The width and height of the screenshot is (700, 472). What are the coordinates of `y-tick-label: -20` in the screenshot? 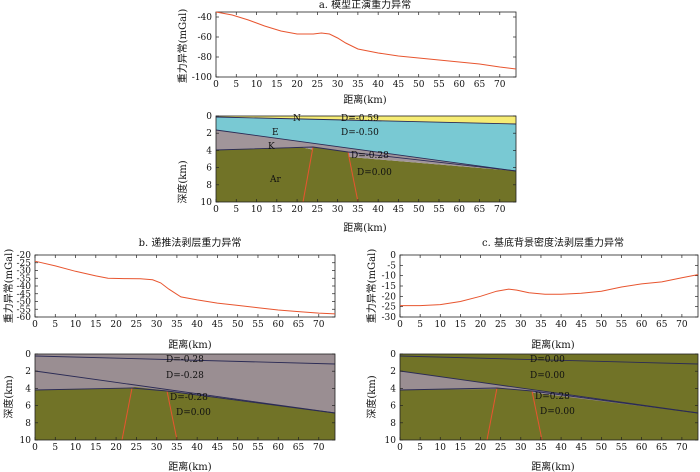 It's located at (389, 297).